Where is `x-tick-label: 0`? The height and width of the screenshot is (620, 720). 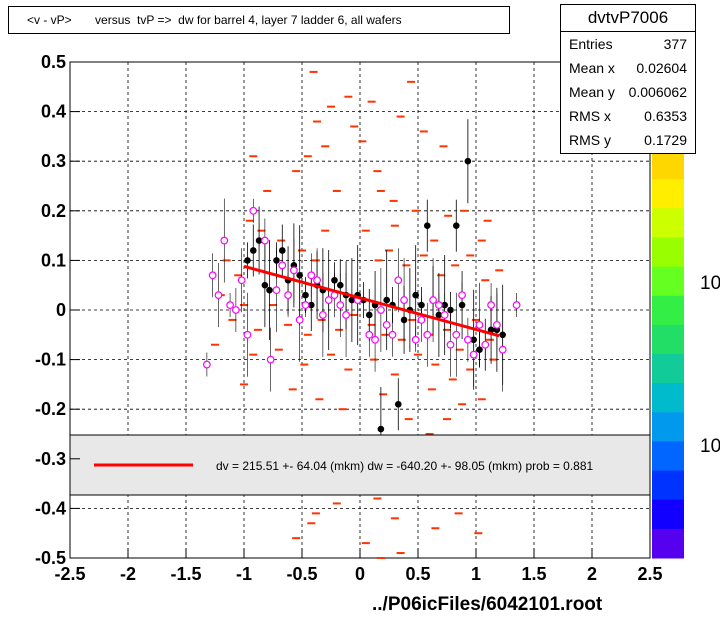
x-tick-label: 0 is located at coordinates (360, 574).